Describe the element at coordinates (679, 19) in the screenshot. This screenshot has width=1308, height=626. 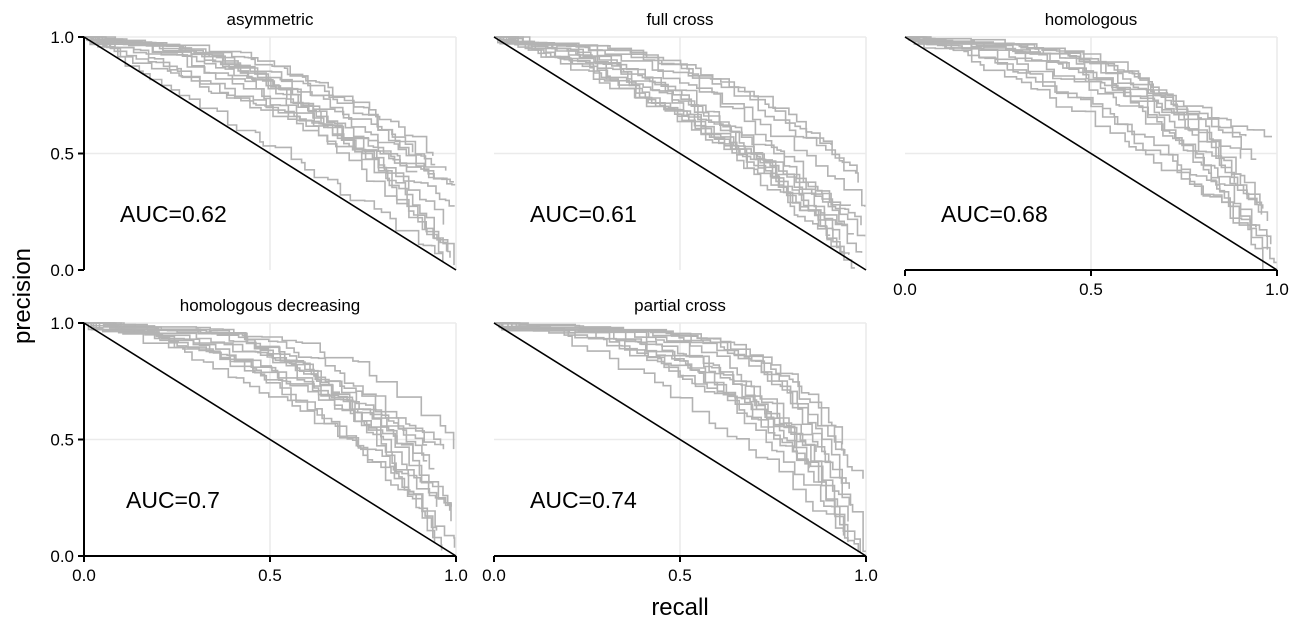
I see `facet-title: full cross` at that location.